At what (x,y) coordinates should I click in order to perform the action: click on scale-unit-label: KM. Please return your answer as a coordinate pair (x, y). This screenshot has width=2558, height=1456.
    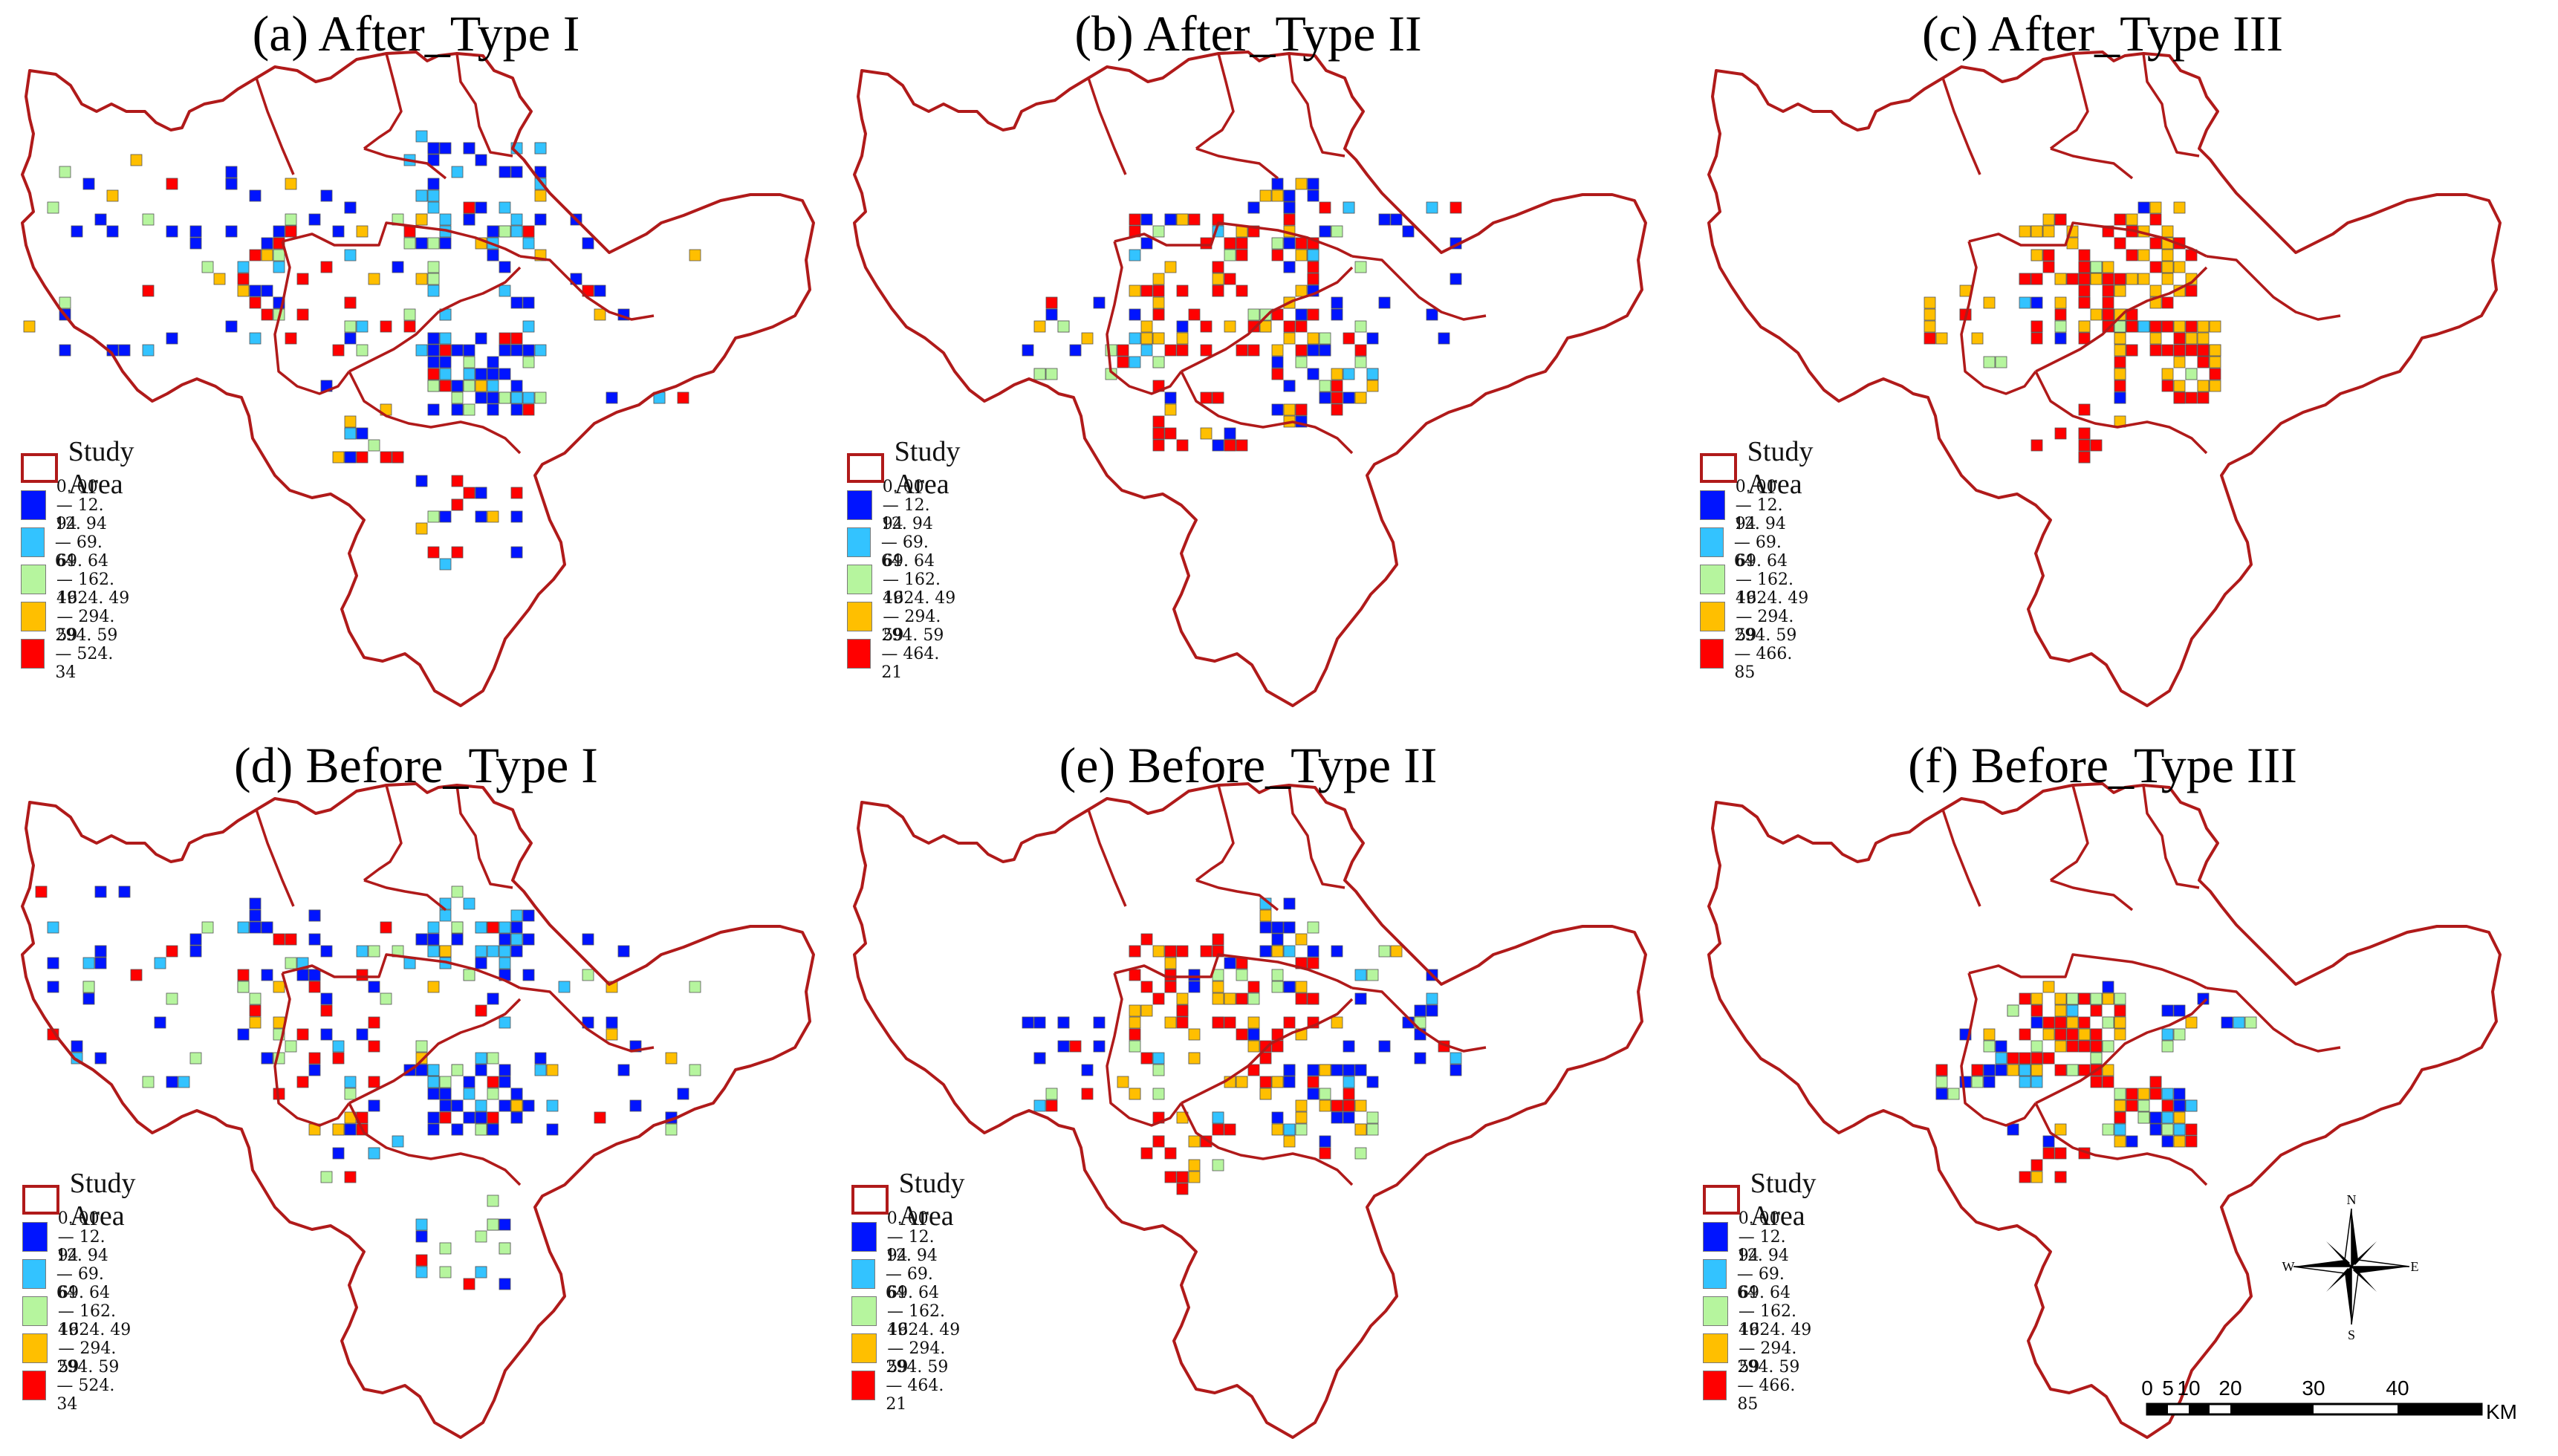
    Looking at the image, I should click on (2502, 1412).